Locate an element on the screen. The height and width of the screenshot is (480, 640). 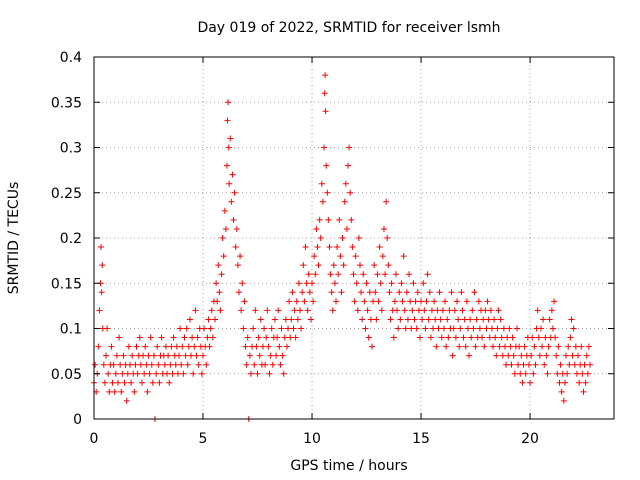
x-axis-label: GPS time / hours is located at coordinates (348, 466).